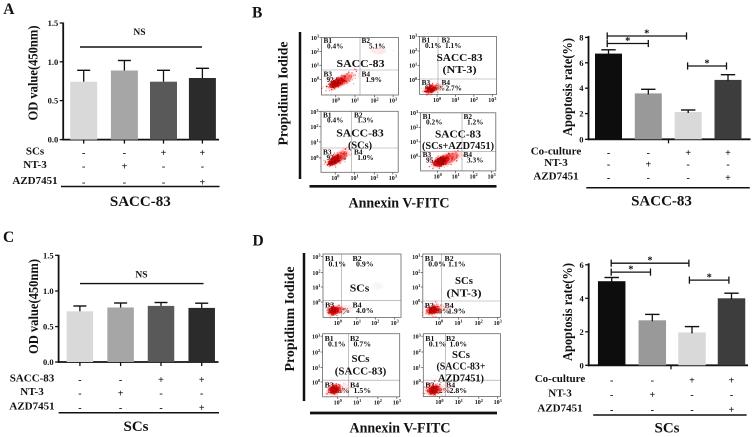 The image size is (752, 437). Describe the element at coordinates (8, 237) in the screenshot. I see `svg-text: C` at that location.